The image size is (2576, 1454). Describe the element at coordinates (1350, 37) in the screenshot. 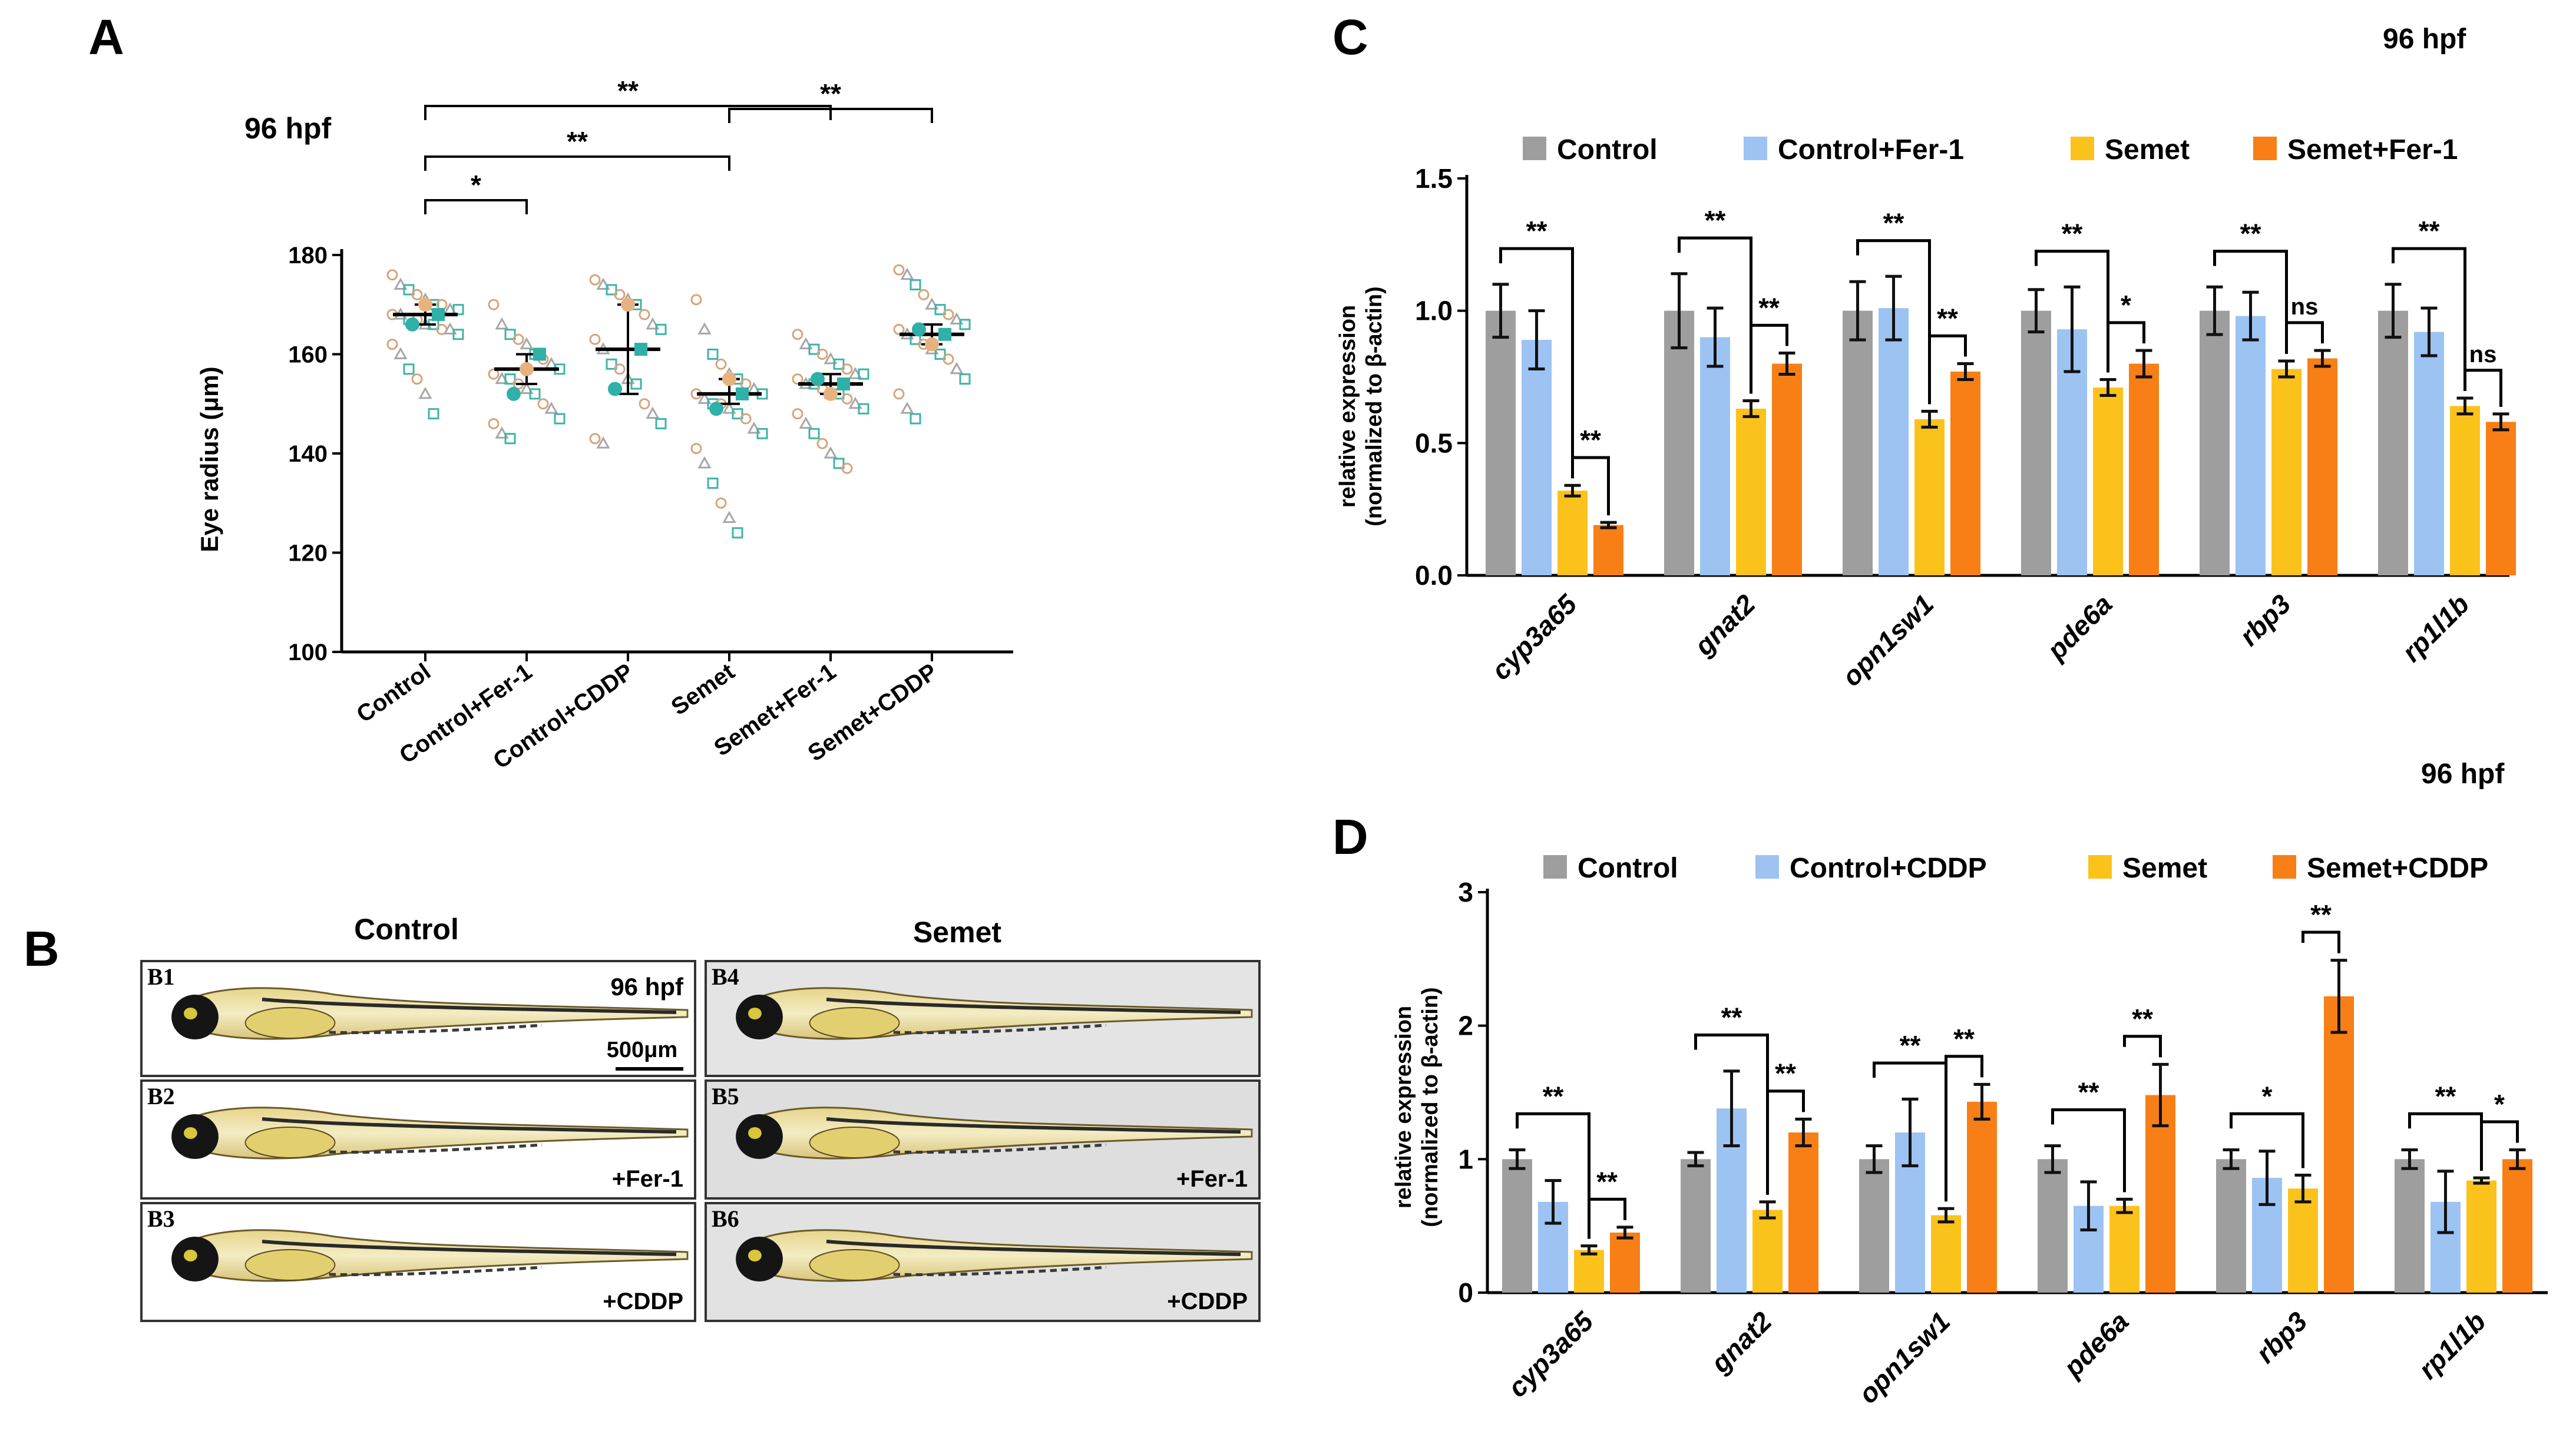

I see `panel-letter-c: C` at that location.